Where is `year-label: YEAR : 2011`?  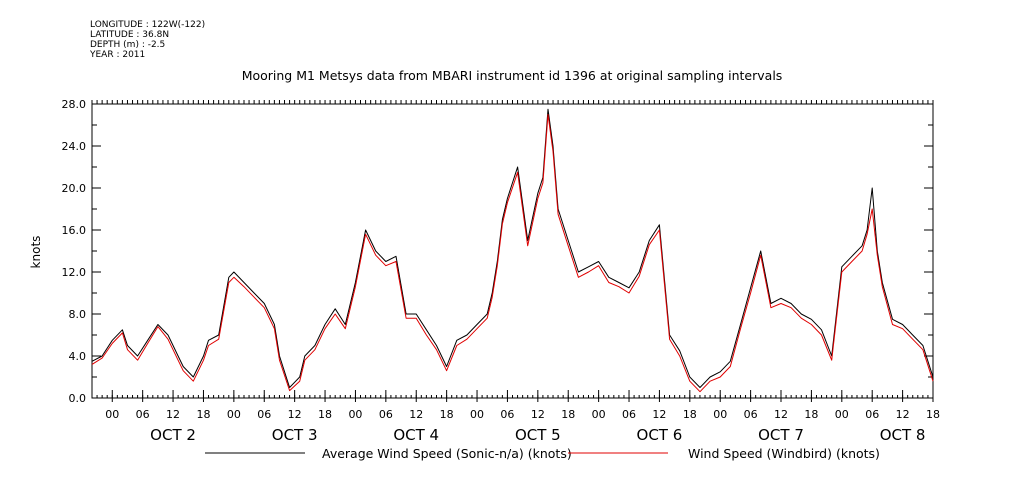
year-label: YEAR : 2011 is located at coordinates (118, 55).